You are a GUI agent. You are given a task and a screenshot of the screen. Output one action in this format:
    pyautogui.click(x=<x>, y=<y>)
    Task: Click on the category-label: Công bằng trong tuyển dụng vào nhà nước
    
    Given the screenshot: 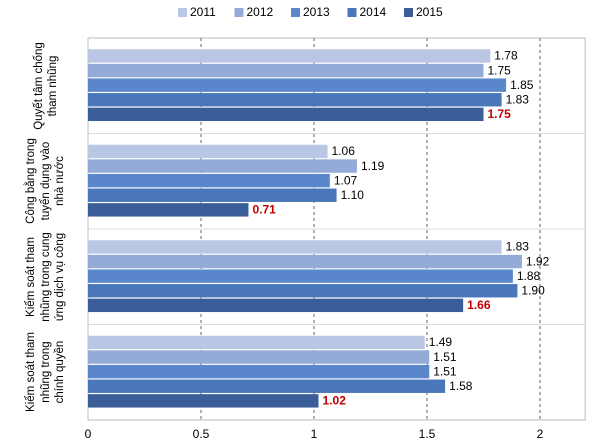 What is the action you would take?
    pyautogui.click(x=46, y=181)
    